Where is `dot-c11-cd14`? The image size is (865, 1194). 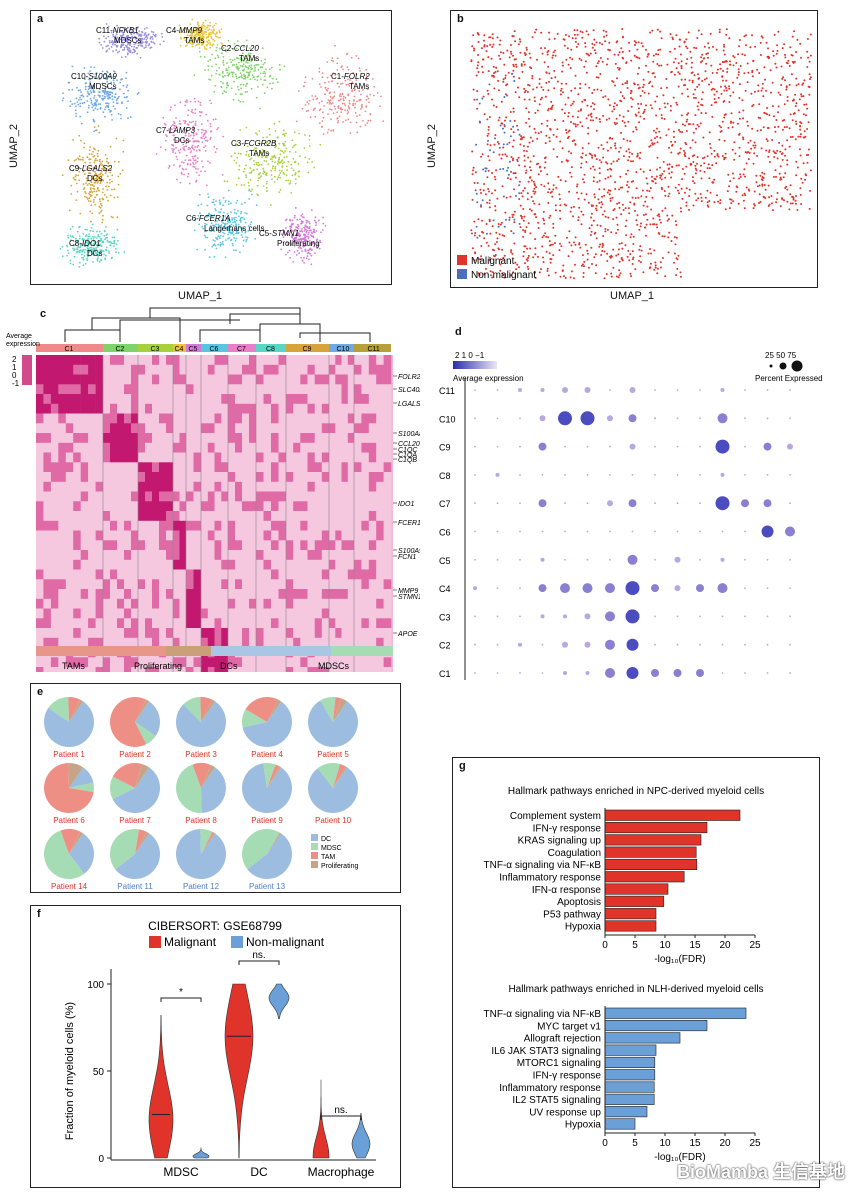
dot-c11-cd14 is located at coordinates (632, 390).